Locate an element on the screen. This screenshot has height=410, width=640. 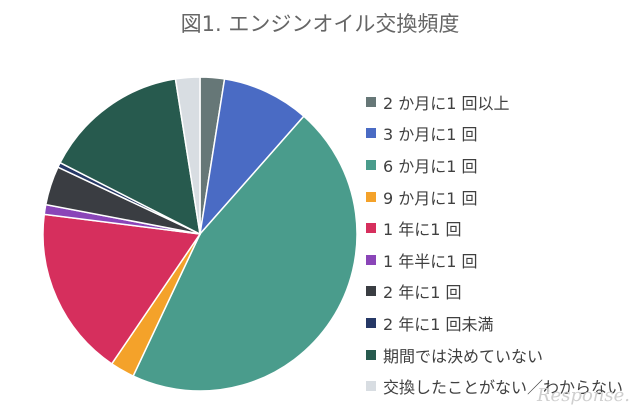
legend-item: 期間では決めていない is located at coordinates (502, 355).